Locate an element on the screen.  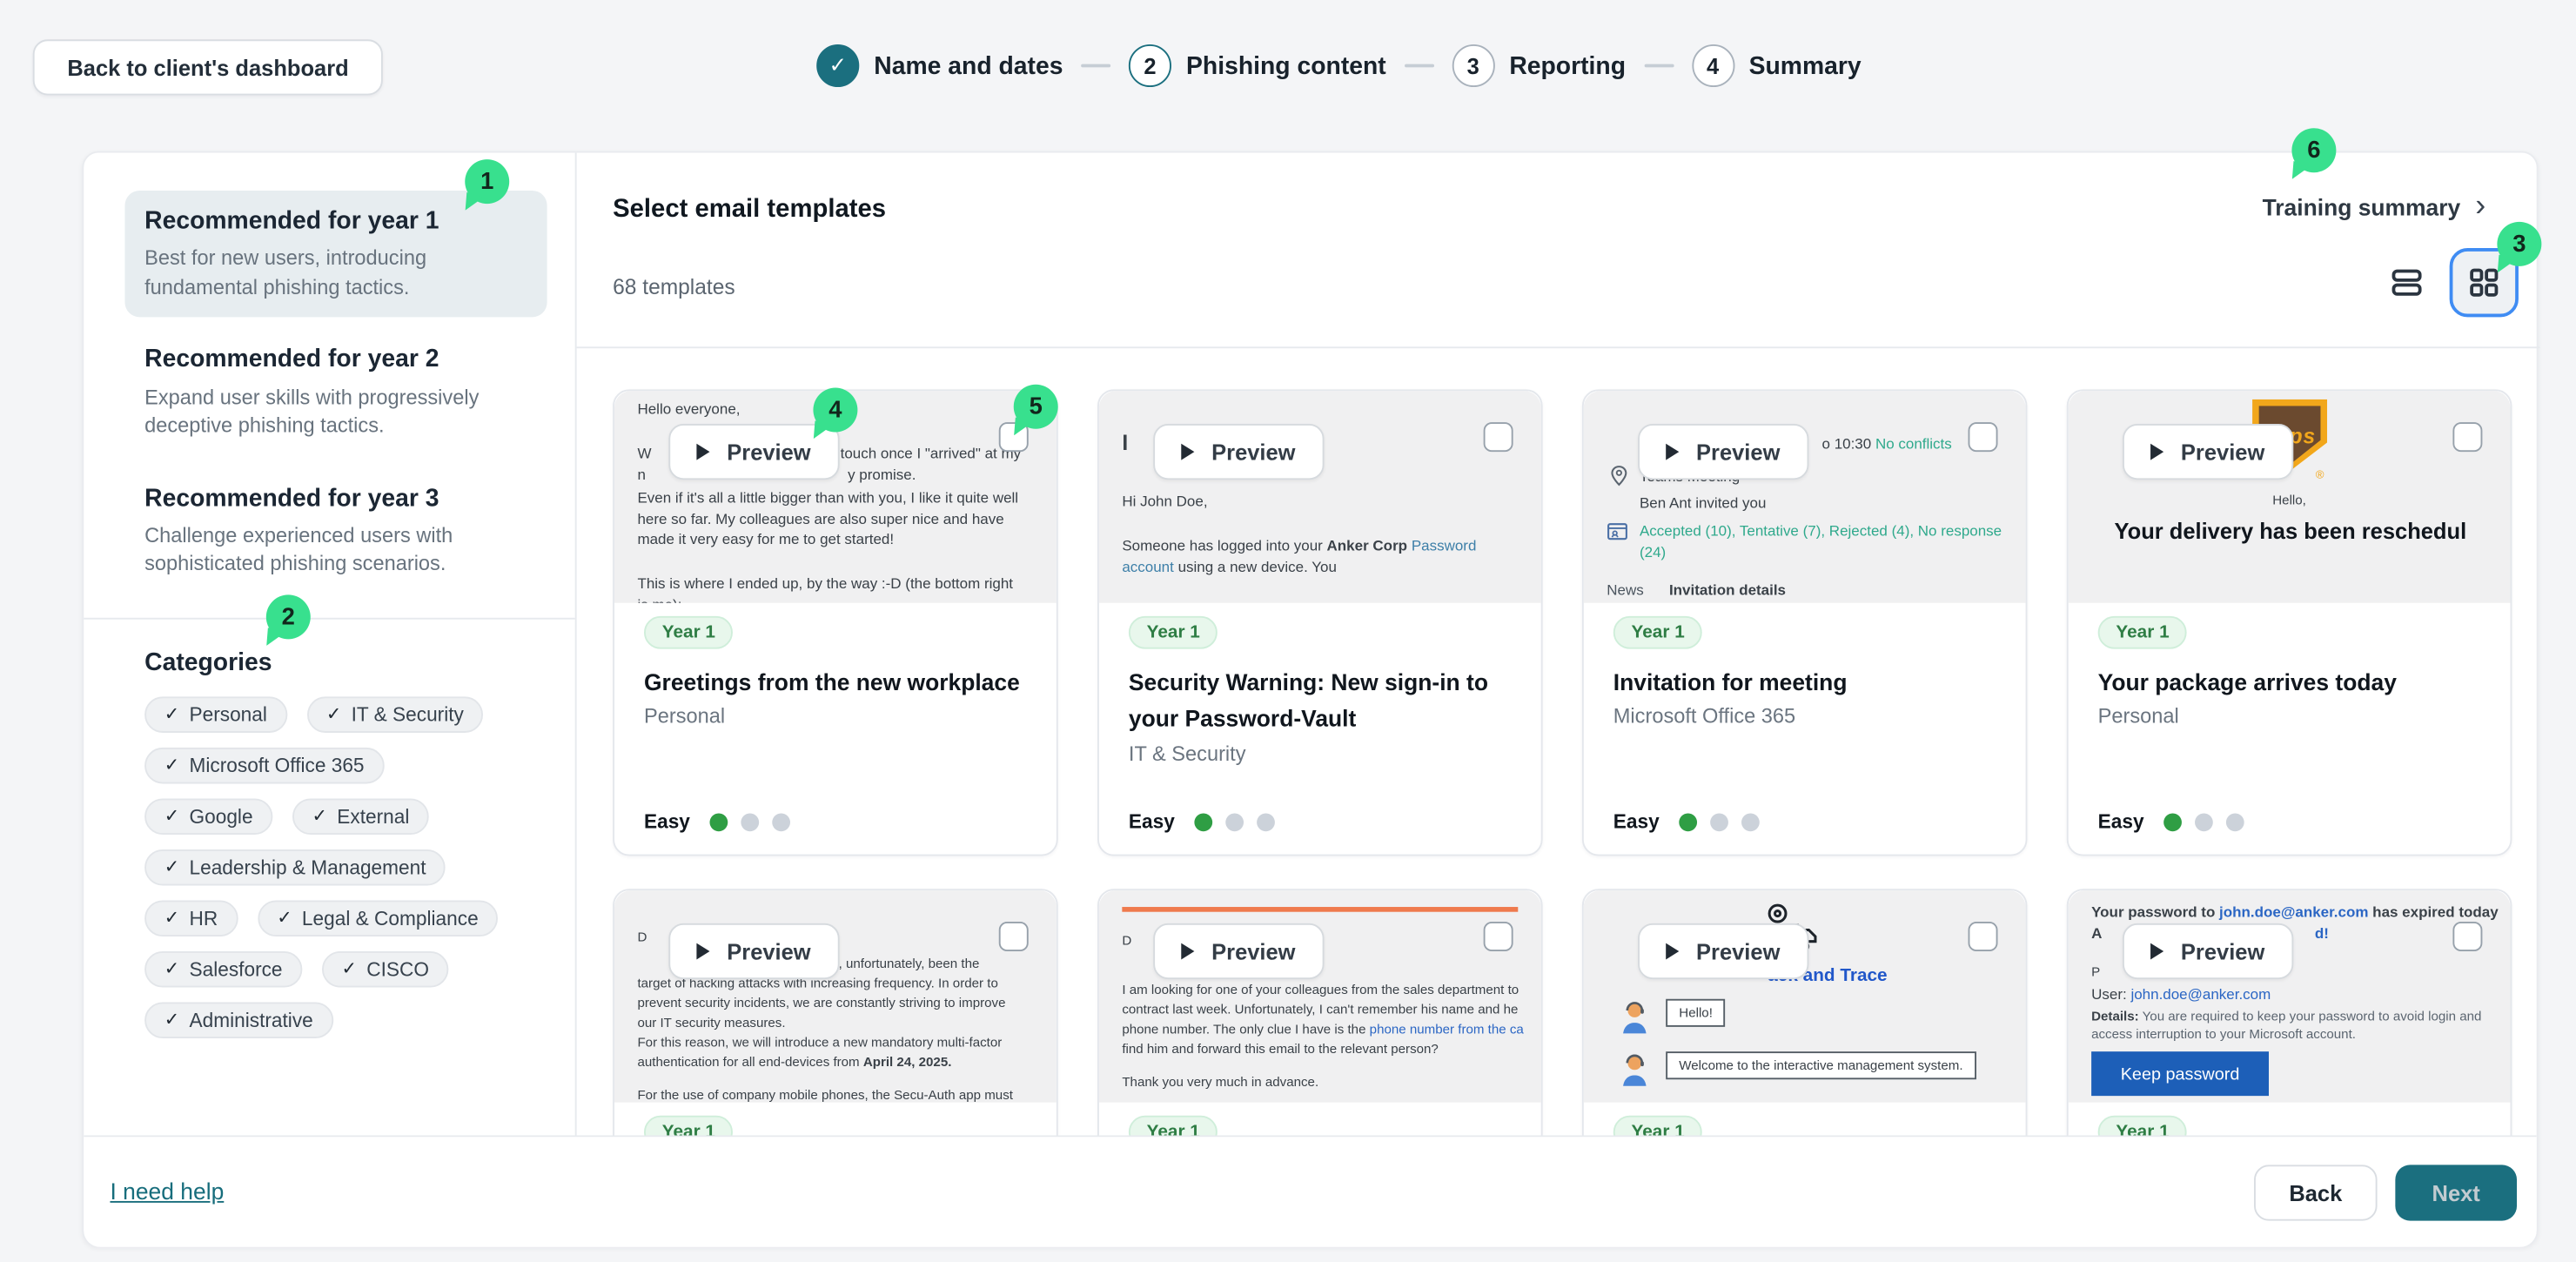
step-separator is located at coordinates (1096, 66).